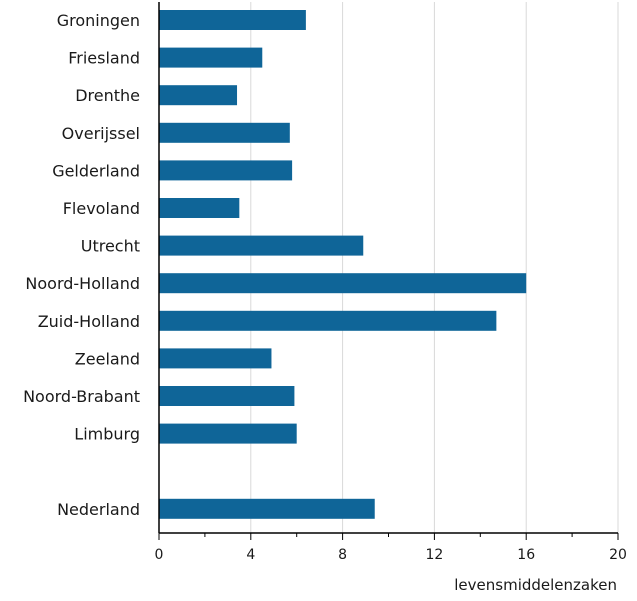 The image size is (637, 601). What do you see at coordinates (250, 555) in the screenshot?
I see `x-tick-label-4: 4` at bounding box center [250, 555].